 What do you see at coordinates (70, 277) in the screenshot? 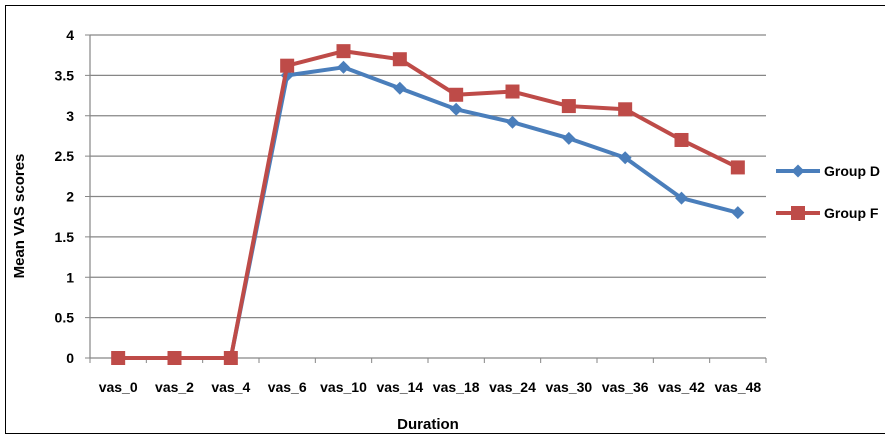
I see `y-tick-label: 1` at bounding box center [70, 277].